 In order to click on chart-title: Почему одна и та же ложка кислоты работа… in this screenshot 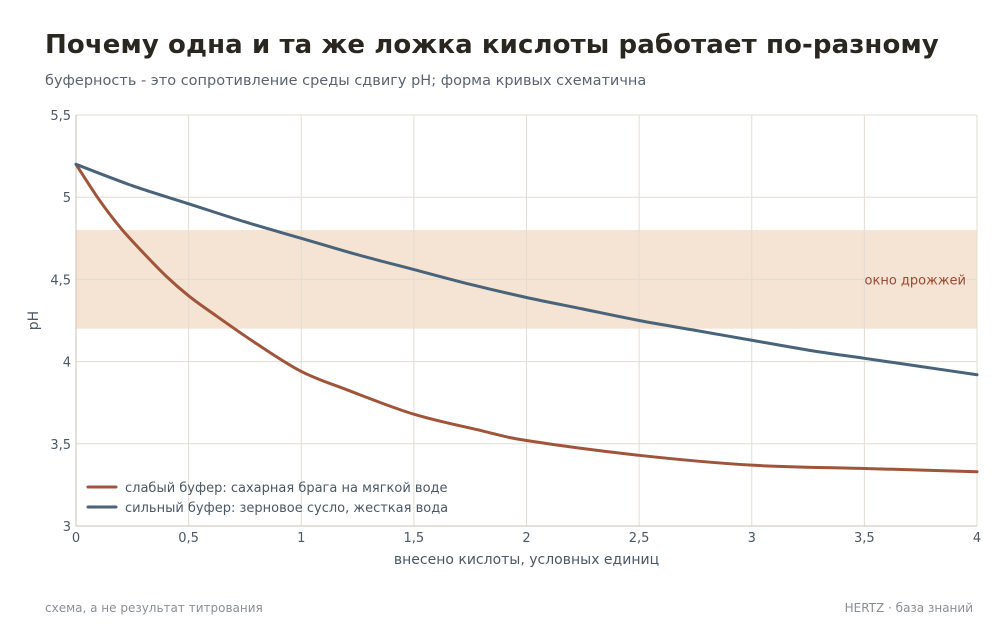, I will do `click(492, 45)`.